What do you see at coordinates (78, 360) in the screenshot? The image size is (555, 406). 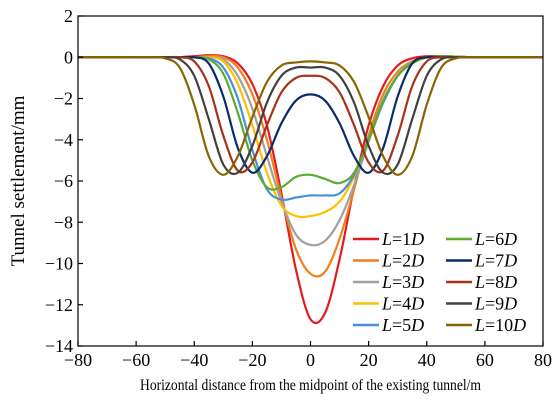 I see `x-tick-label: −80` at bounding box center [78, 360].